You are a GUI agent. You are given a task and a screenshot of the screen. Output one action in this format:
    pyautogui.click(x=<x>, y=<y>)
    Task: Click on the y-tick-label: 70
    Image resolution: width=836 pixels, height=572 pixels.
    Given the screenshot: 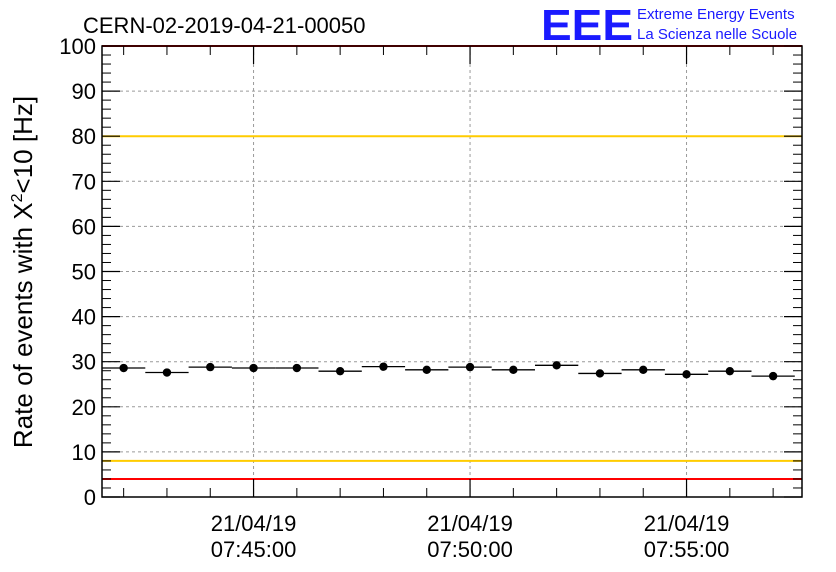 What is the action you would take?
    pyautogui.click(x=84, y=181)
    